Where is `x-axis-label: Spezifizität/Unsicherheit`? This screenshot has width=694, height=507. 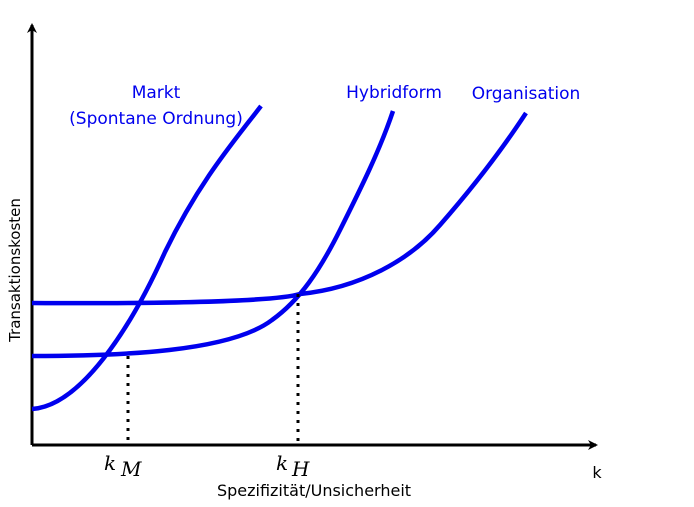 x-axis-label: Spezifizität/Unsicherheit is located at coordinates (314, 490).